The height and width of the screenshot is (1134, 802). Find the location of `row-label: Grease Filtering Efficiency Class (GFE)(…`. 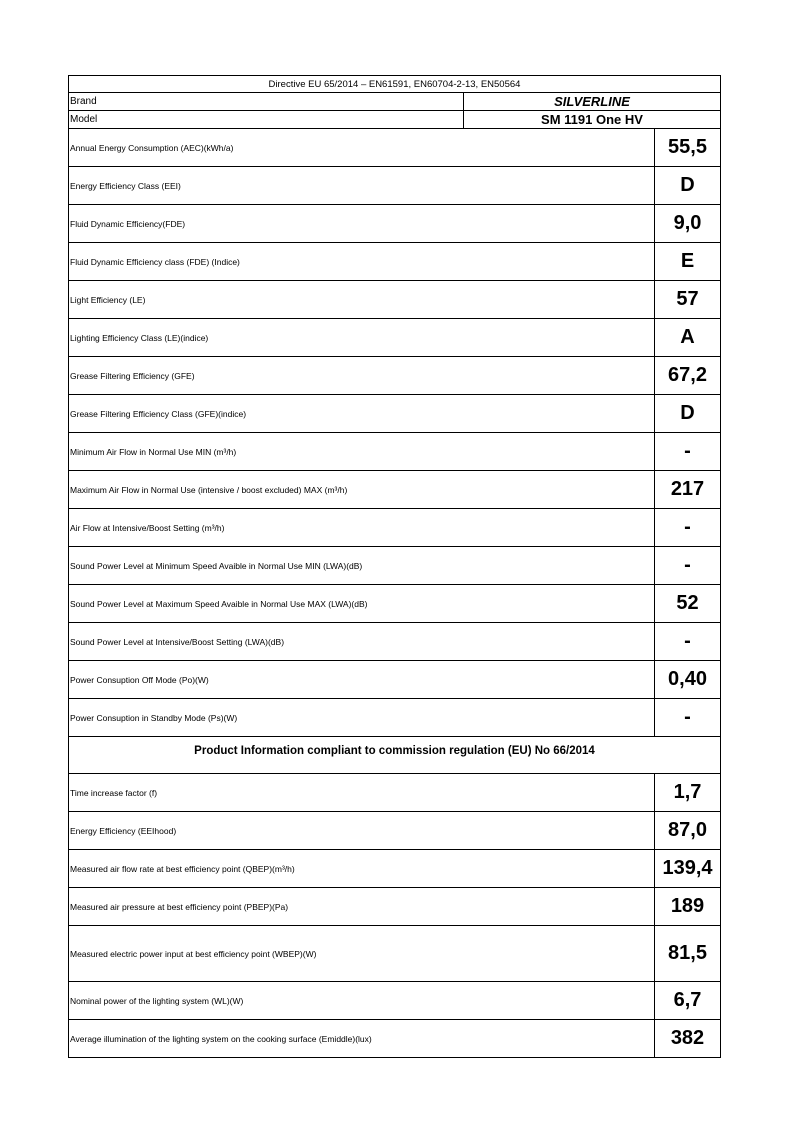

row-label: Grease Filtering Efficiency Class (GFE)(… is located at coordinates (158, 413).